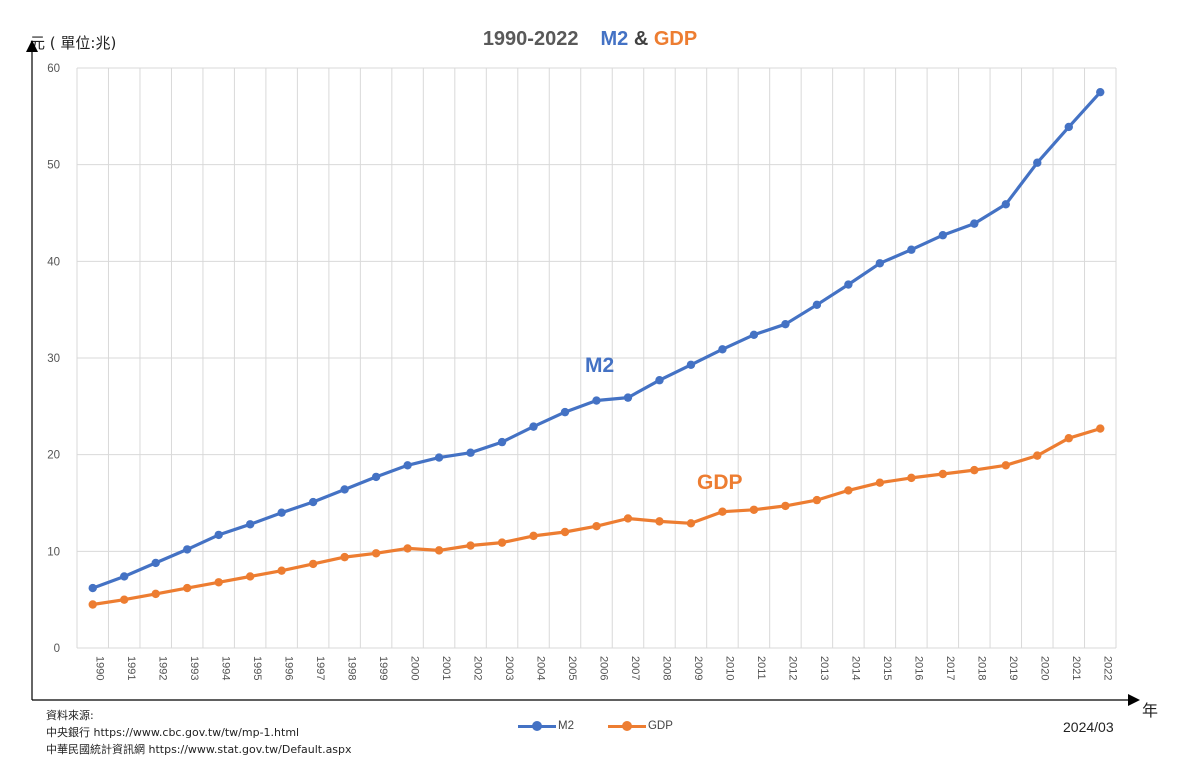 The image size is (1180, 773). I want to click on y-tick-label: 20, so click(53, 456).